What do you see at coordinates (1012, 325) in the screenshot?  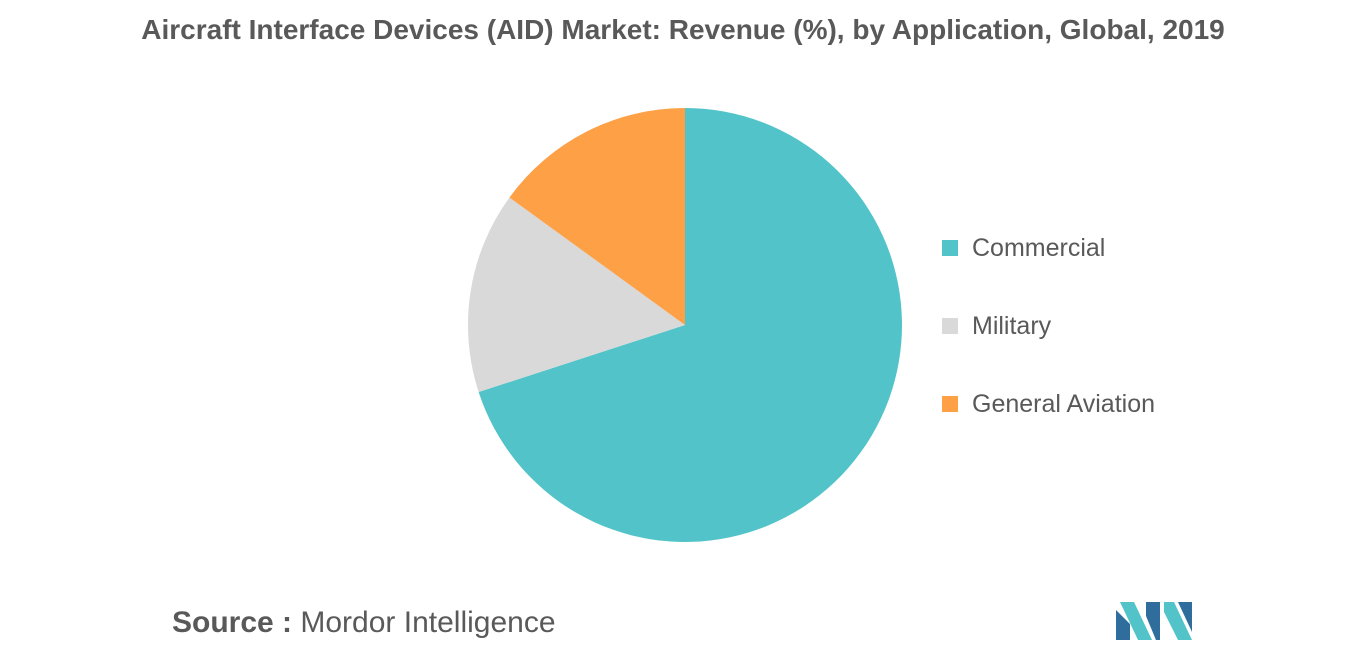 I see `legend-label-military: Military` at bounding box center [1012, 325].